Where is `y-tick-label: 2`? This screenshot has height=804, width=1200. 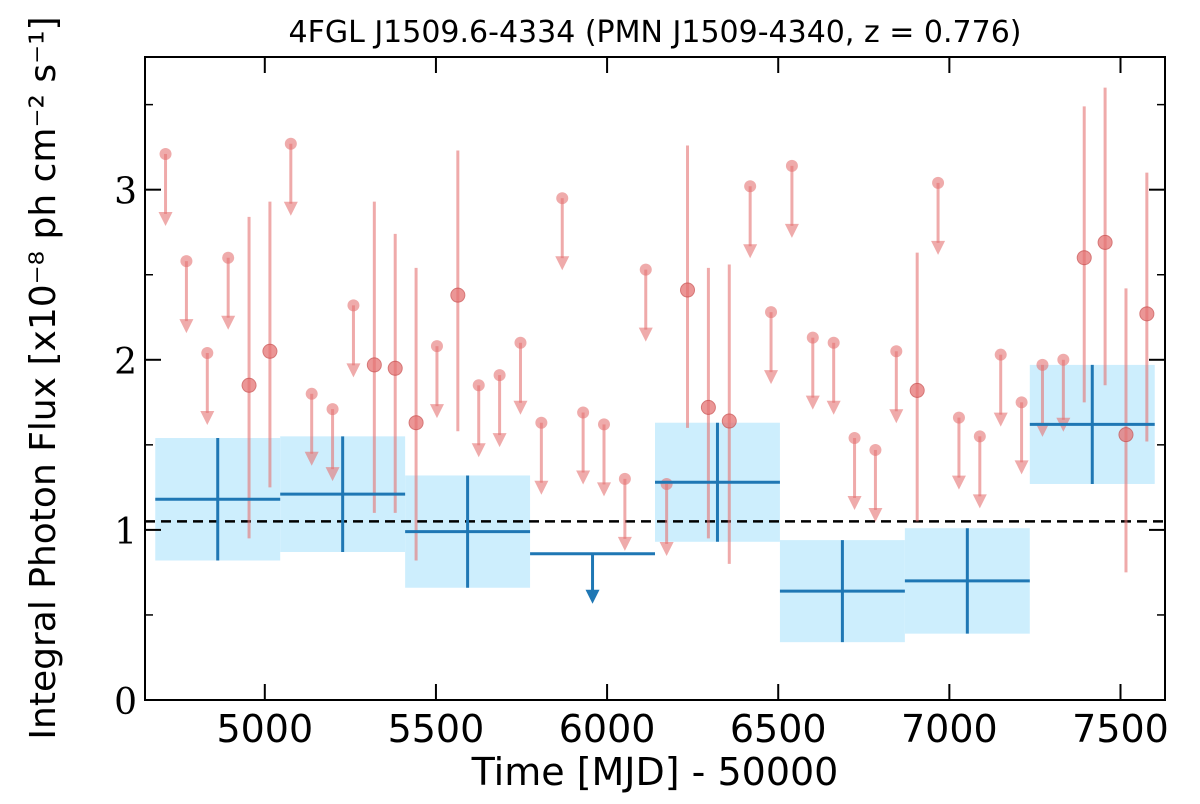 y-tick-label: 2 is located at coordinates (125, 362).